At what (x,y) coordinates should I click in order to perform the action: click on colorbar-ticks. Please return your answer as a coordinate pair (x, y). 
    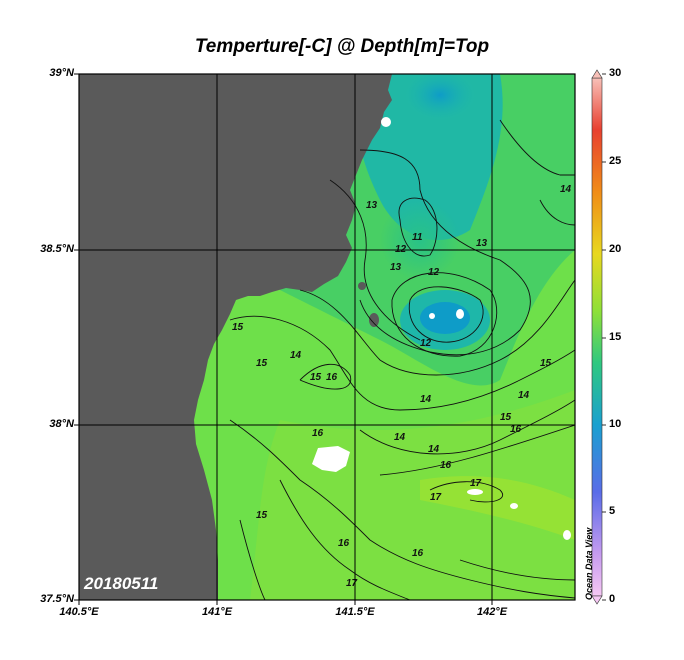
    Looking at the image, I should click on (604, 337).